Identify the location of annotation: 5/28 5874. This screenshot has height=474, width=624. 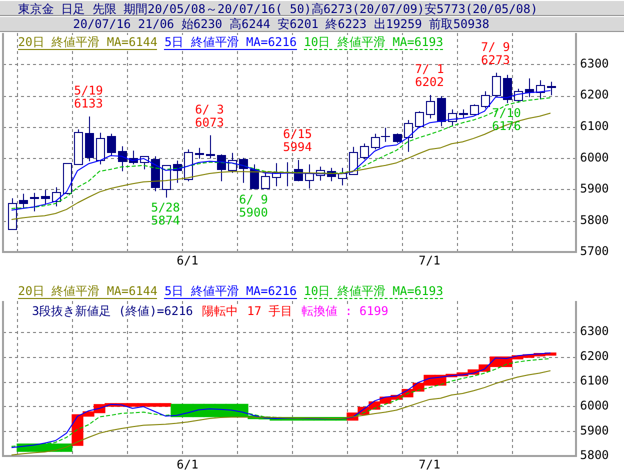
(165, 214).